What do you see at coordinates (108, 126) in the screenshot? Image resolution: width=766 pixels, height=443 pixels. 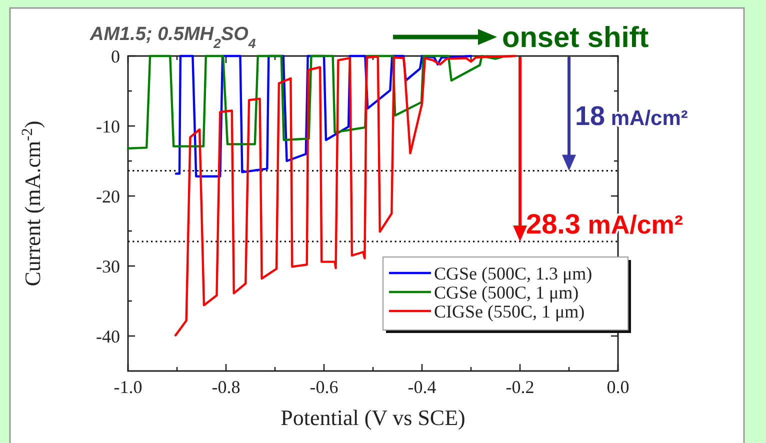 I see `y-tick-label: -10` at bounding box center [108, 126].